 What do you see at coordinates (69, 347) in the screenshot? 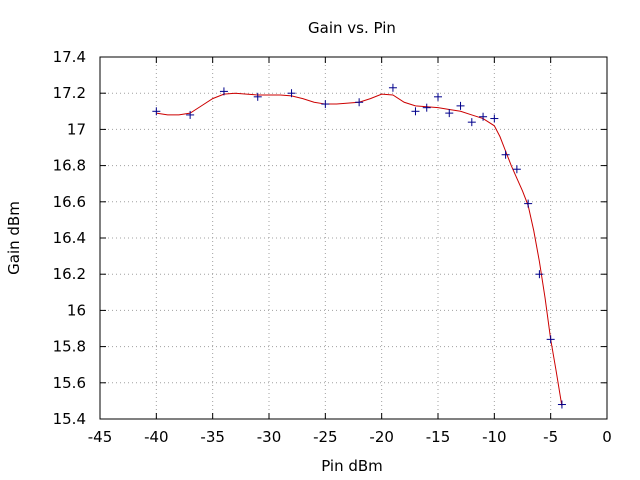
I see `y-tick-label: 15.8` at bounding box center [69, 347].